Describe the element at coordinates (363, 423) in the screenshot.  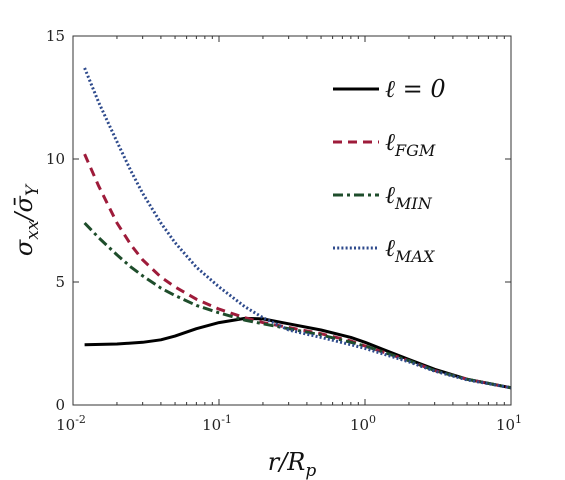
I see `x-tick-label-2: 10⁰` at that location.